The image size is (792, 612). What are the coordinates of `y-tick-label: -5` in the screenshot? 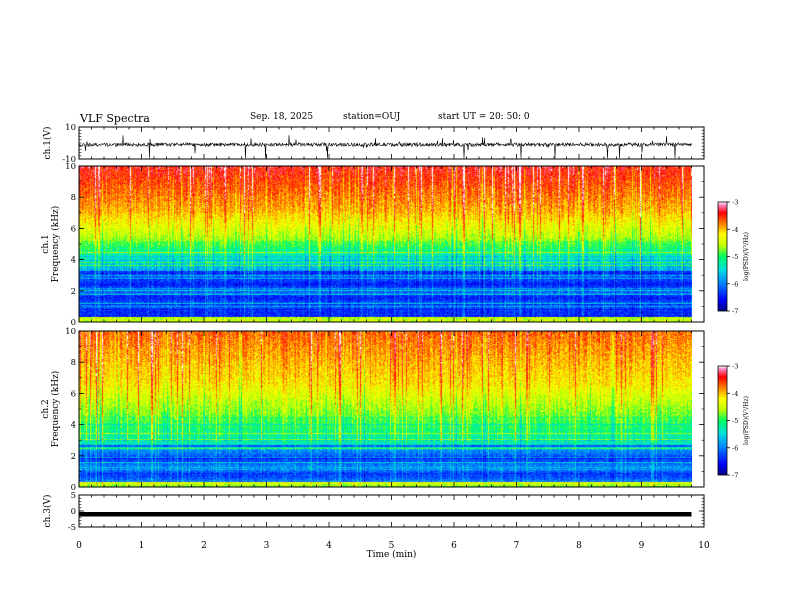 It's located at (72, 528).